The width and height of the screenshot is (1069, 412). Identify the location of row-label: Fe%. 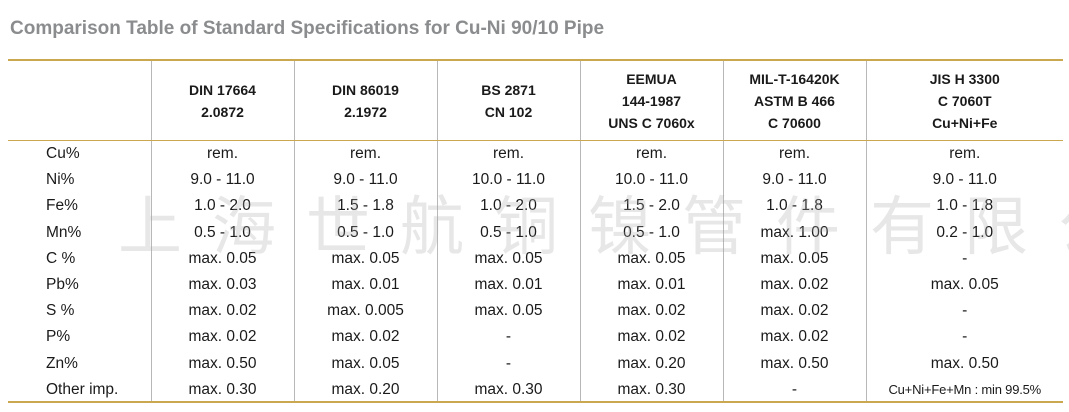
(62, 206).